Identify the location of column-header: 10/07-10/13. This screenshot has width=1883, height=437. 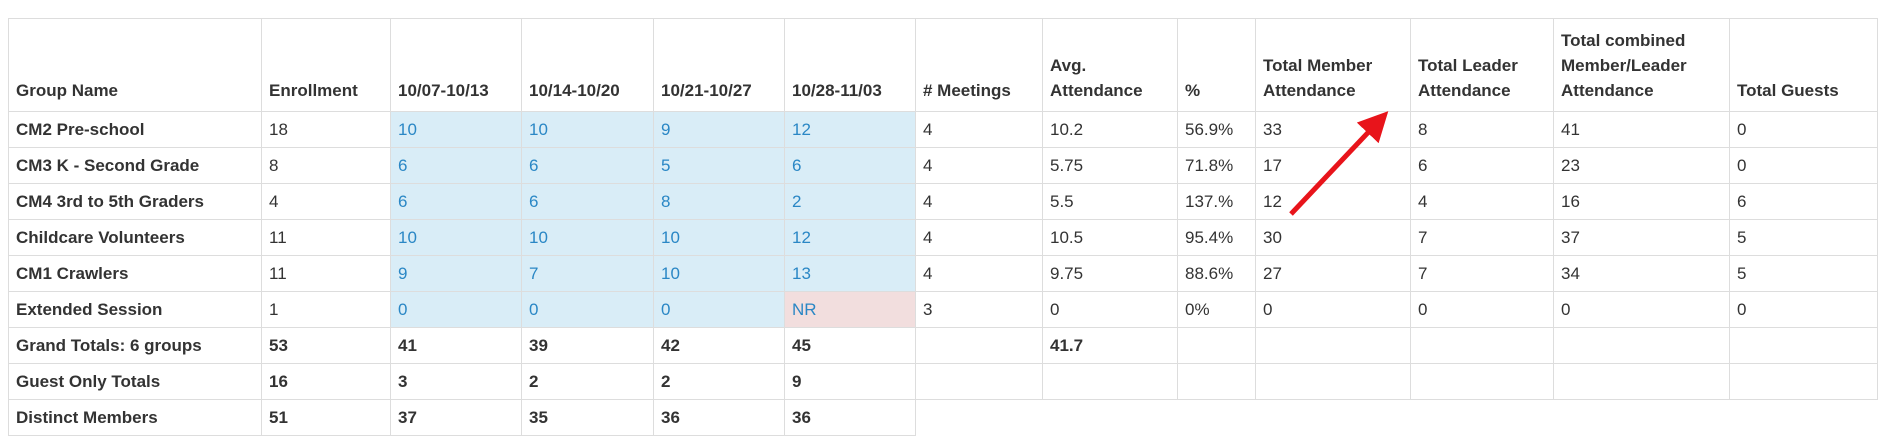
(456, 65).